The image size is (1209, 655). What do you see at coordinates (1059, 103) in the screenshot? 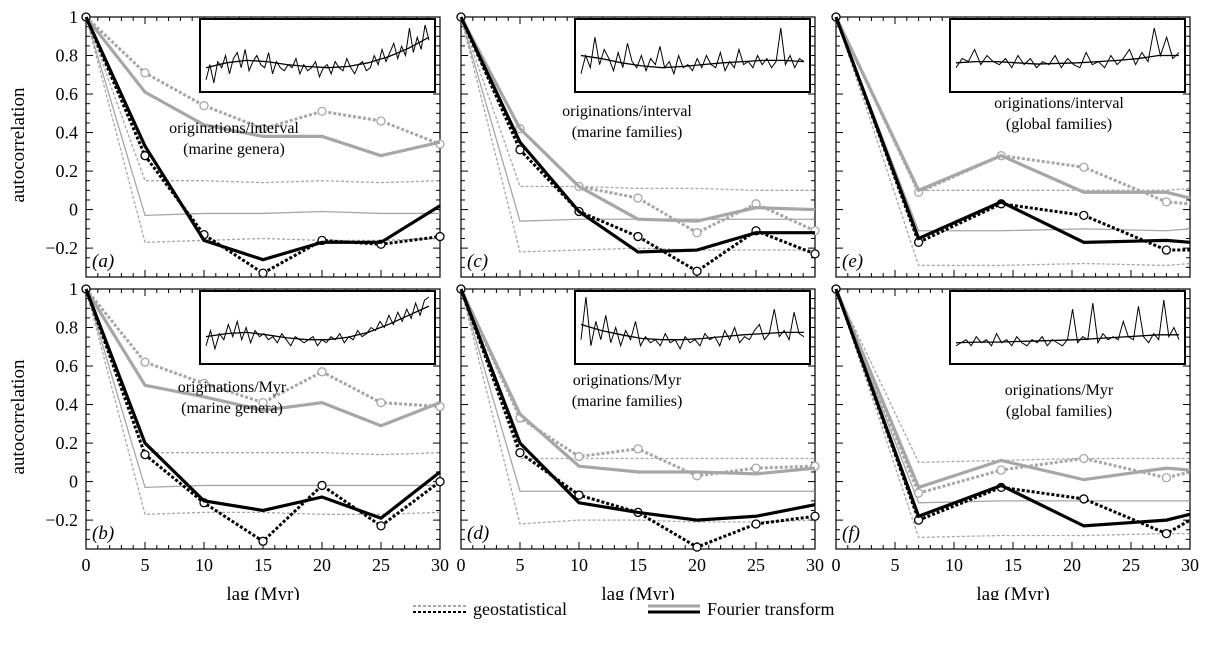
I see `panel-title: originations/interval` at bounding box center [1059, 103].